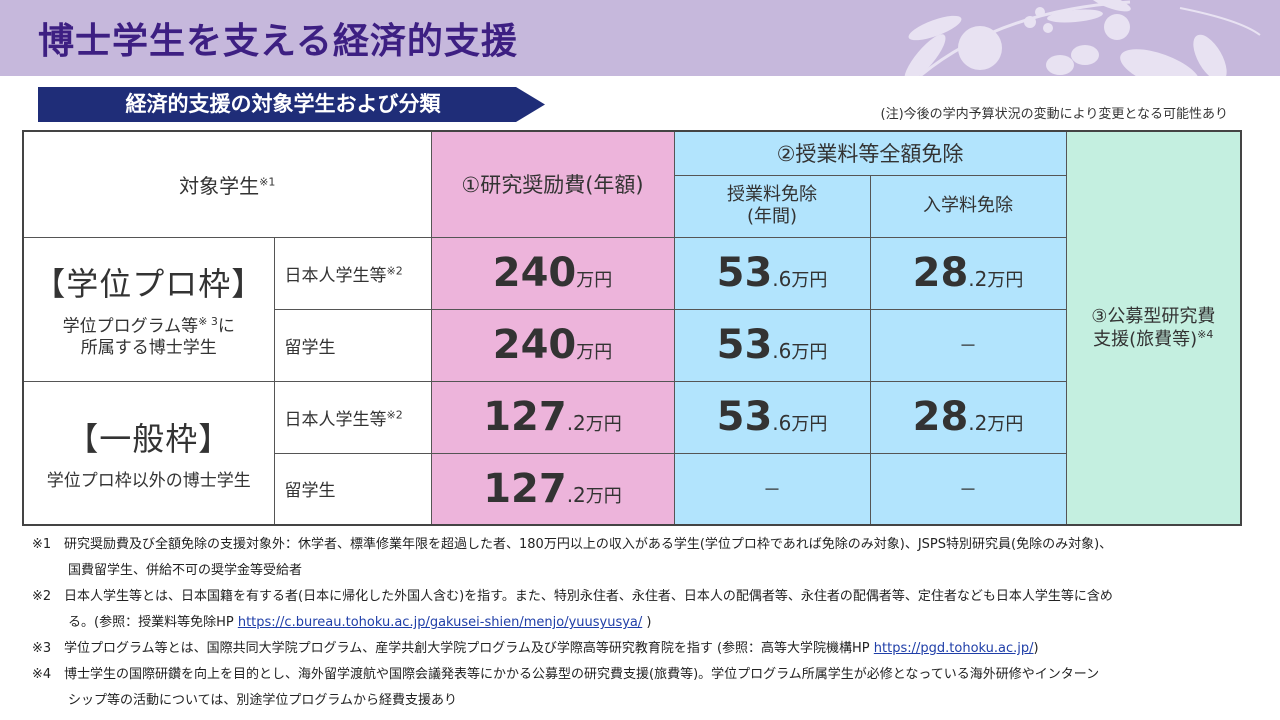 Image resolution: width=1280 pixels, height=720 pixels. Describe the element at coordinates (772, 489) in the screenshot. I see `tuition-none: －` at that location.